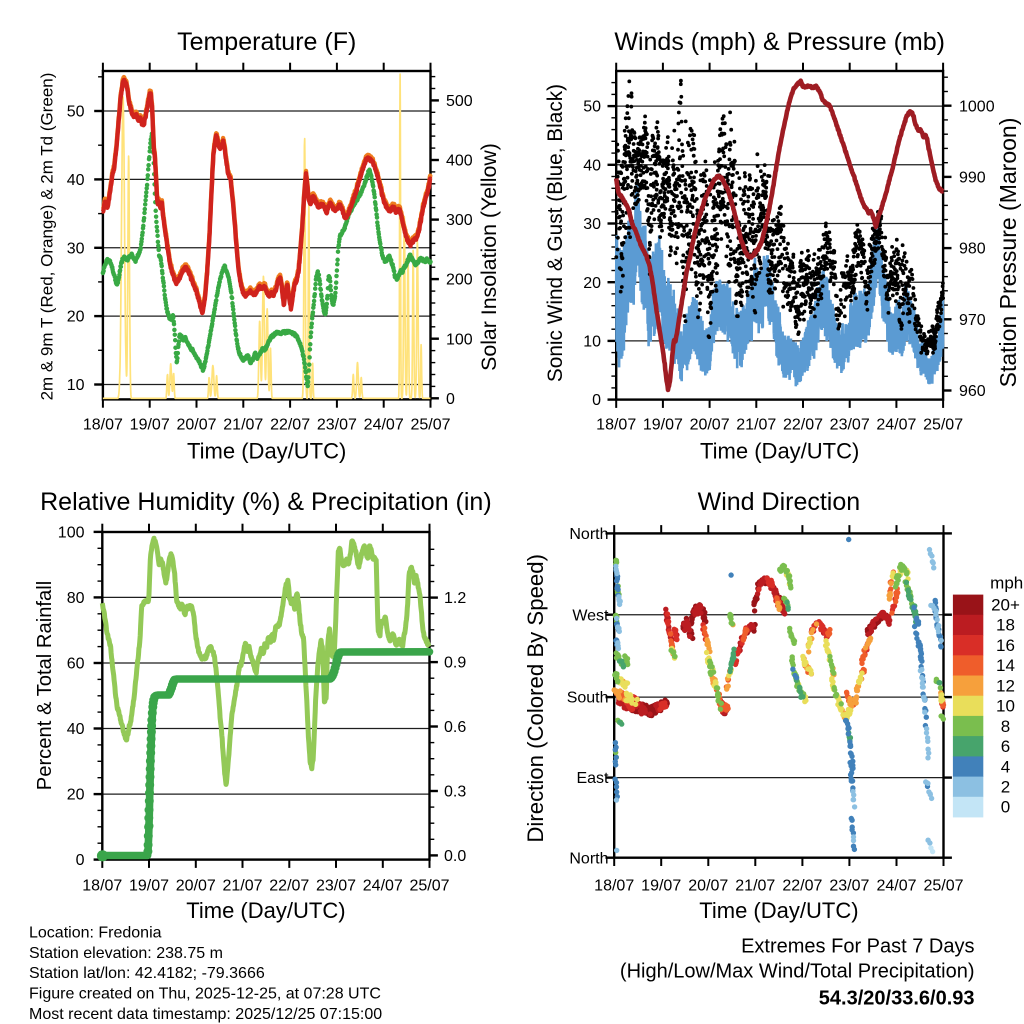  What do you see at coordinates (588, 698) in the screenshot?
I see `svg-text: South` at bounding box center [588, 698].